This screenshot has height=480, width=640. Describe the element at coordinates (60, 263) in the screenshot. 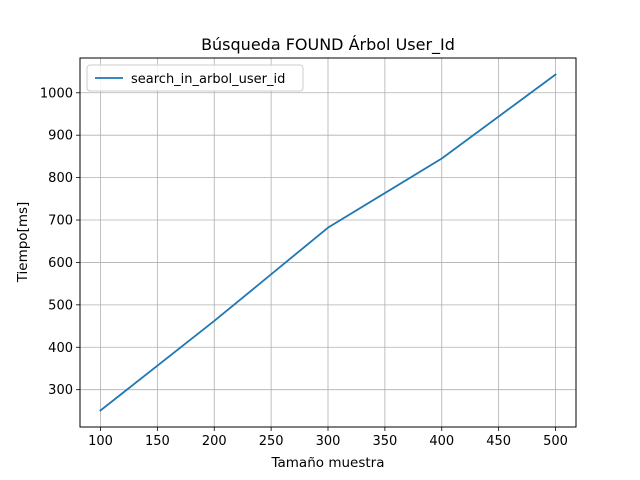

I see `y-tick-label: 600` at that location.